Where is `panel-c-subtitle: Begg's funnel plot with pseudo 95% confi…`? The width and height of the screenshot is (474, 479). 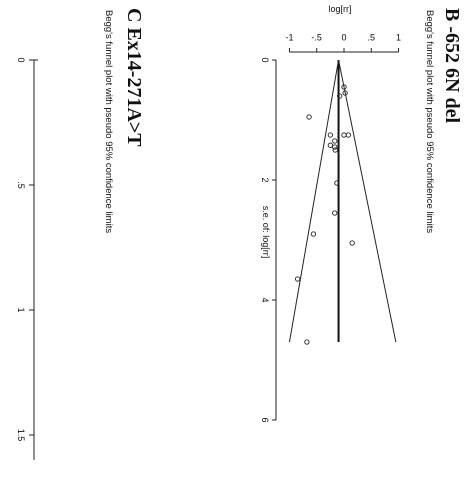 panel-c-subtitle: Begg's funnel plot with pseudo 95% confi… is located at coordinates (108, 121).